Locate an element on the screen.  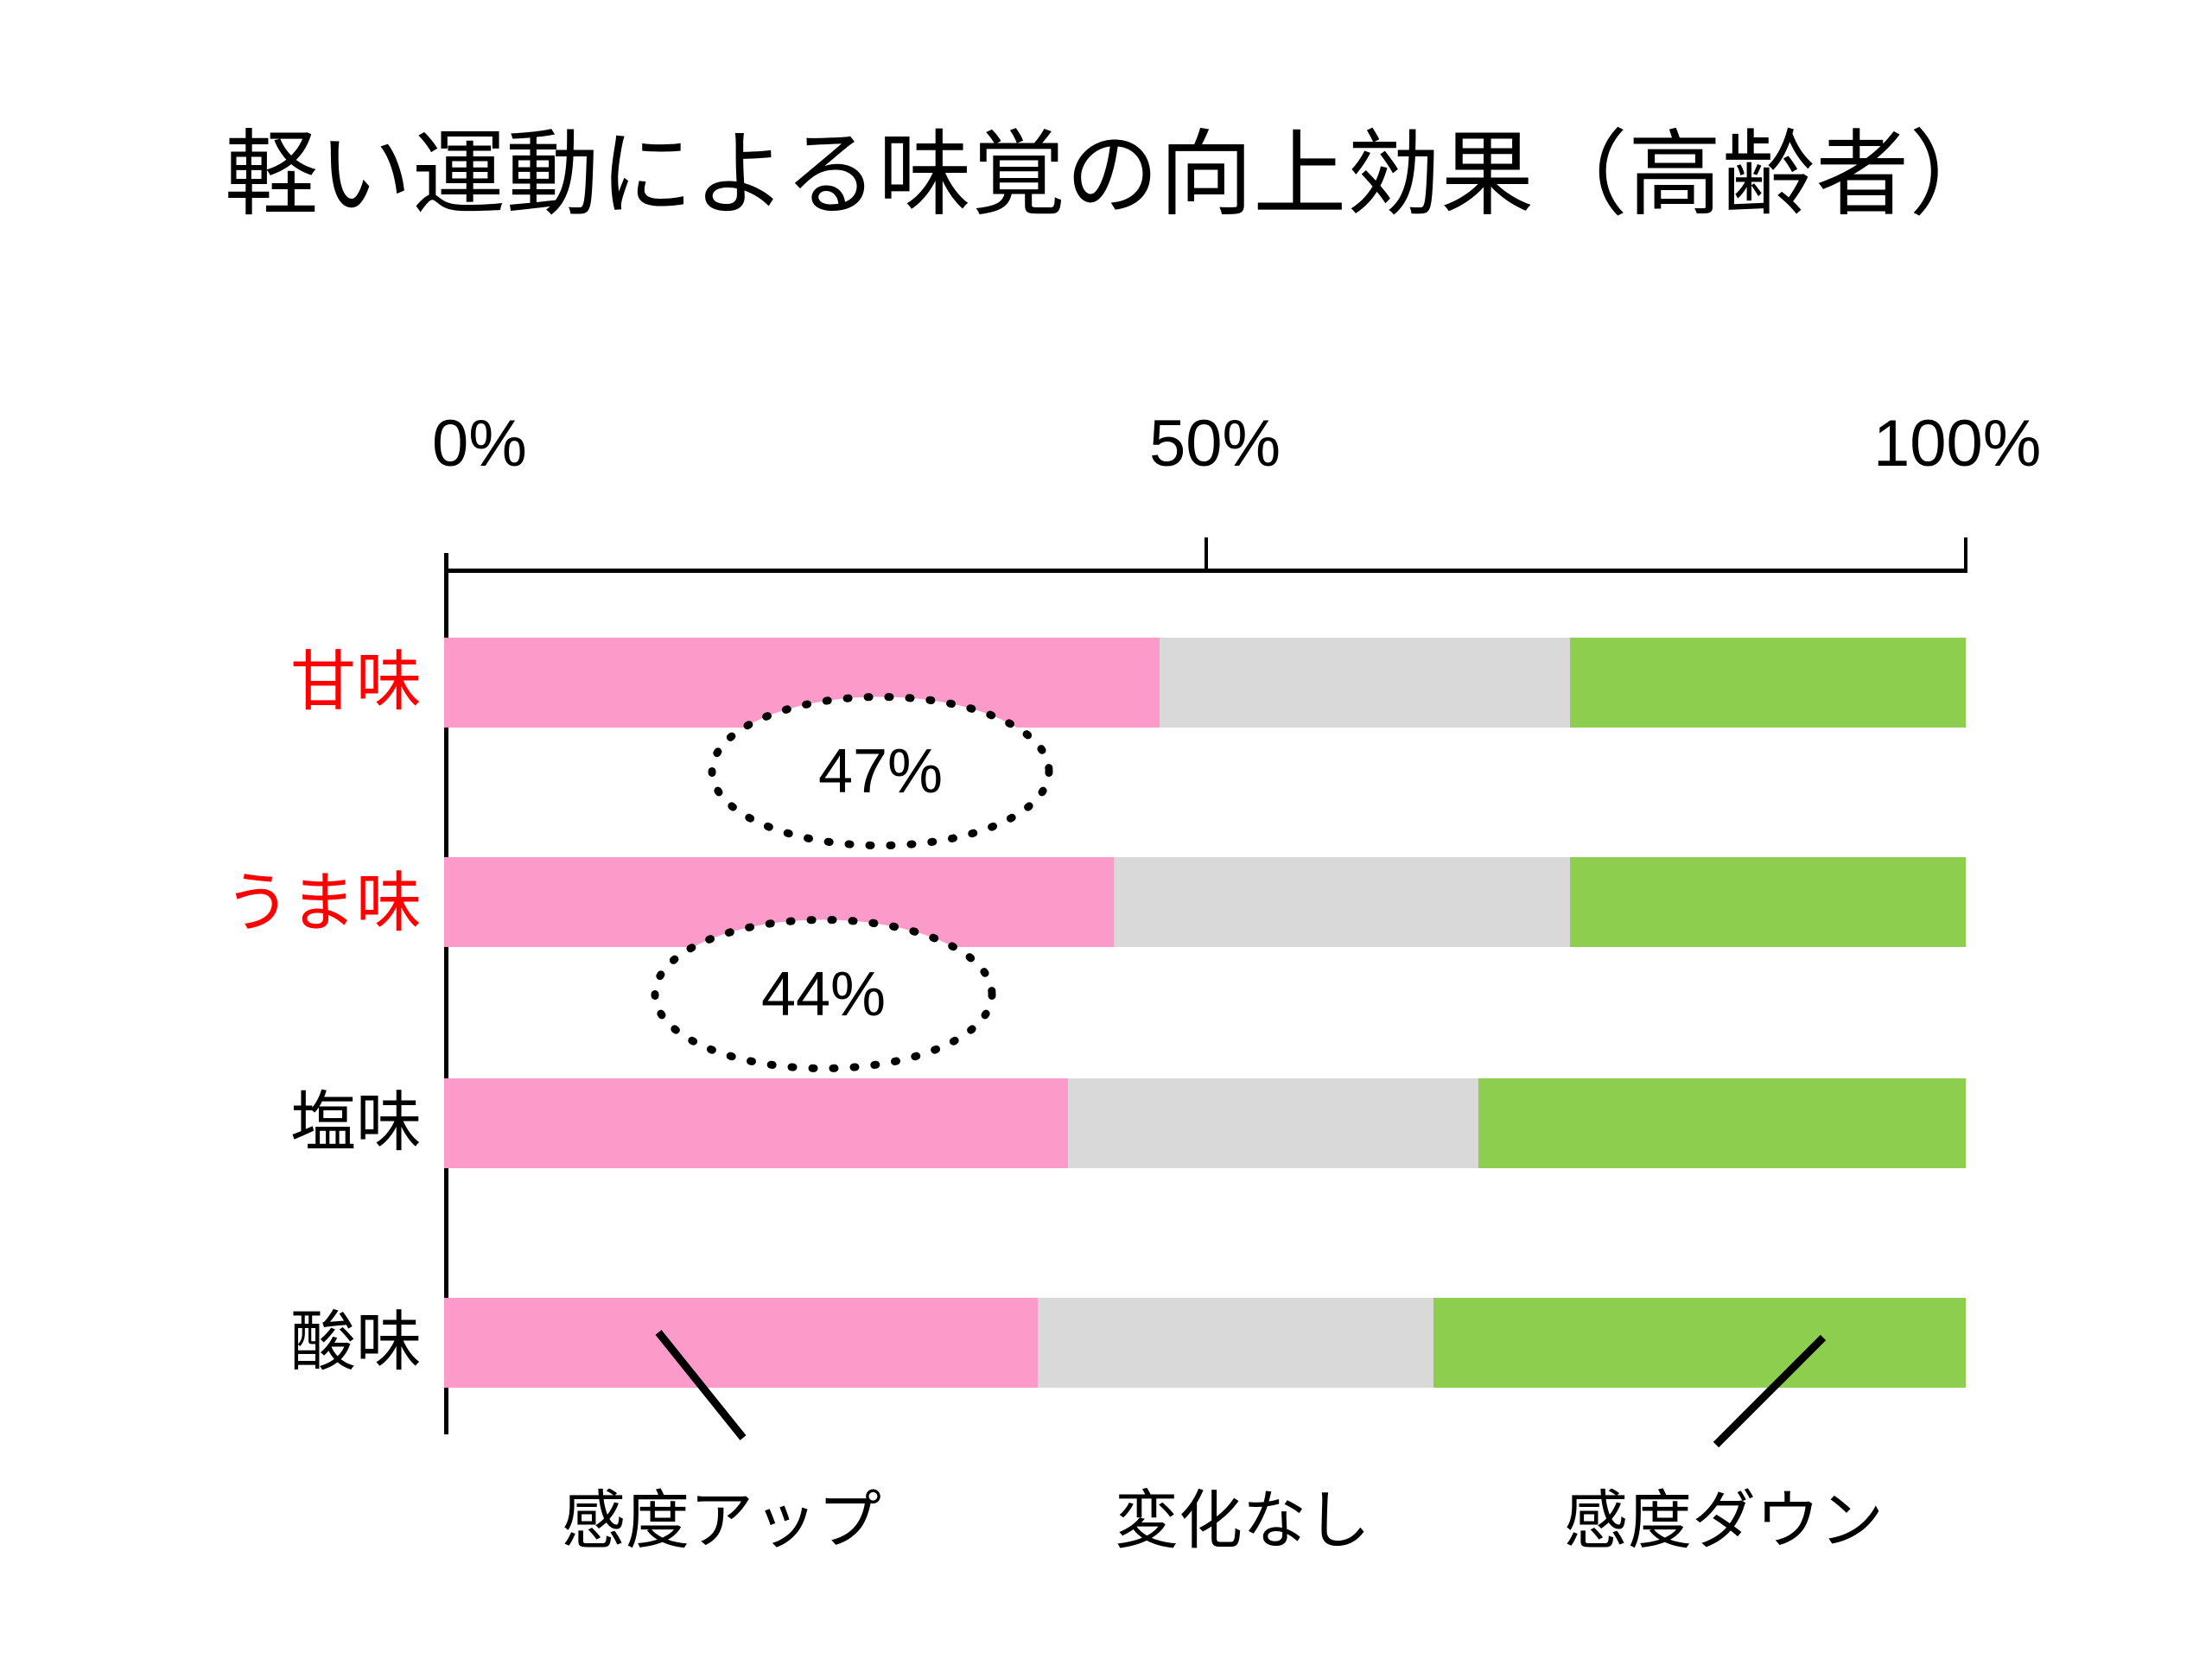
y-axis-line is located at coordinates (446, 994).